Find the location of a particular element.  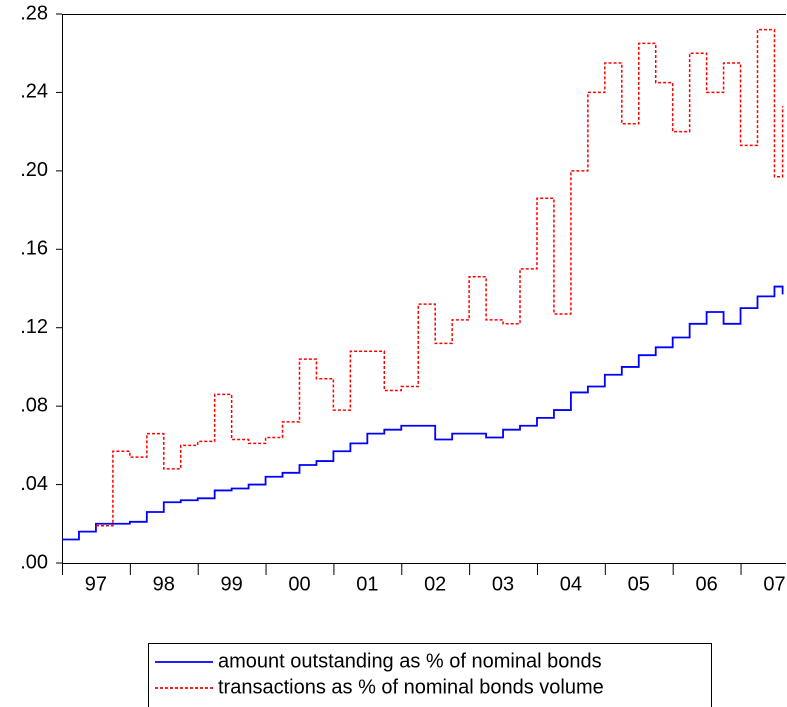

x-tick-label: 98 is located at coordinates (164, 584).